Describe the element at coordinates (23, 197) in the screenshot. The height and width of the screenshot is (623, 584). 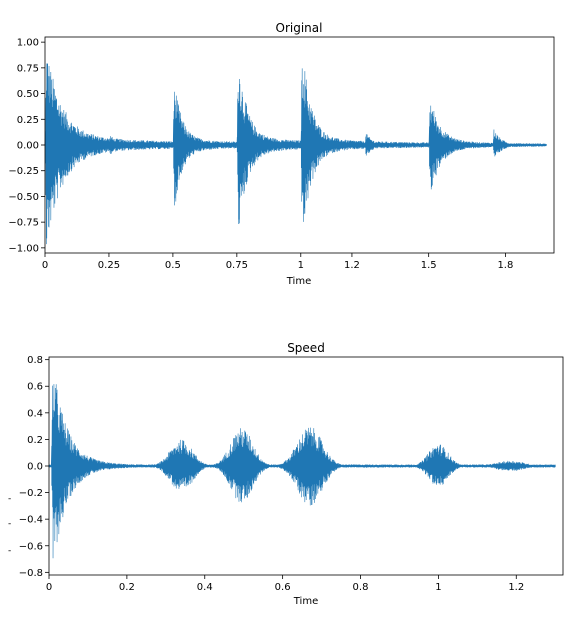
I see `y-tick-label: −0.50` at that location.